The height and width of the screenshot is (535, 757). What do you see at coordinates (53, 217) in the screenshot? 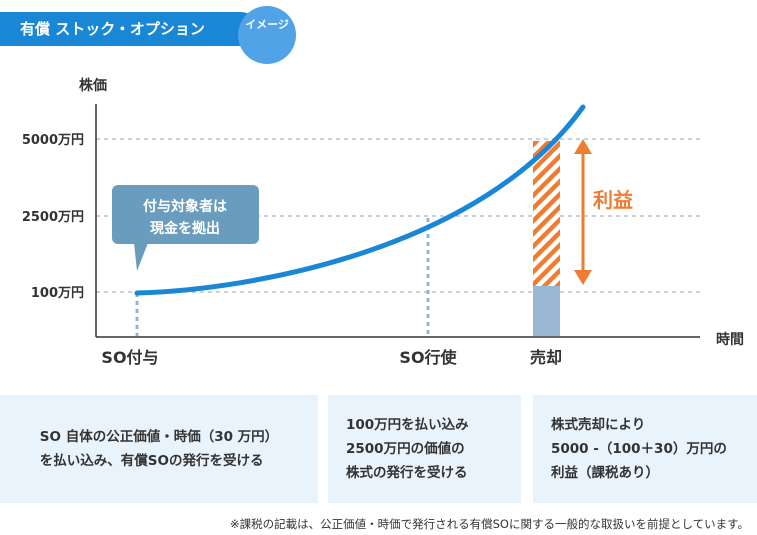
I see `ytick-2500: 2500万円` at bounding box center [53, 217].